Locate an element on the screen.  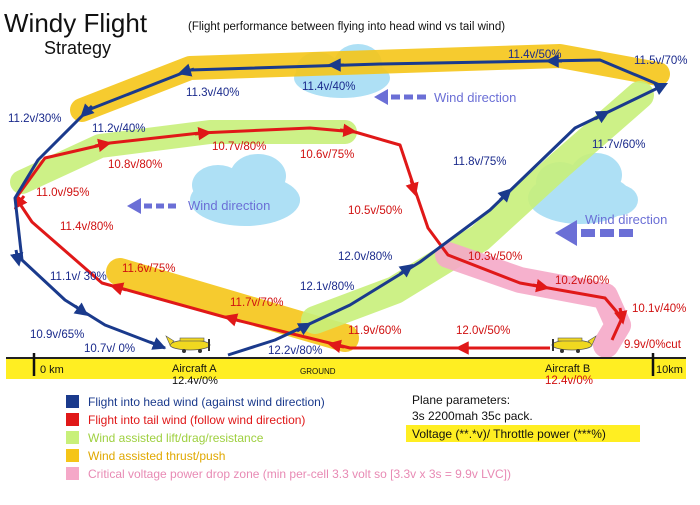
red-reading: 10.3v/50% is located at coordinates (495, 257).